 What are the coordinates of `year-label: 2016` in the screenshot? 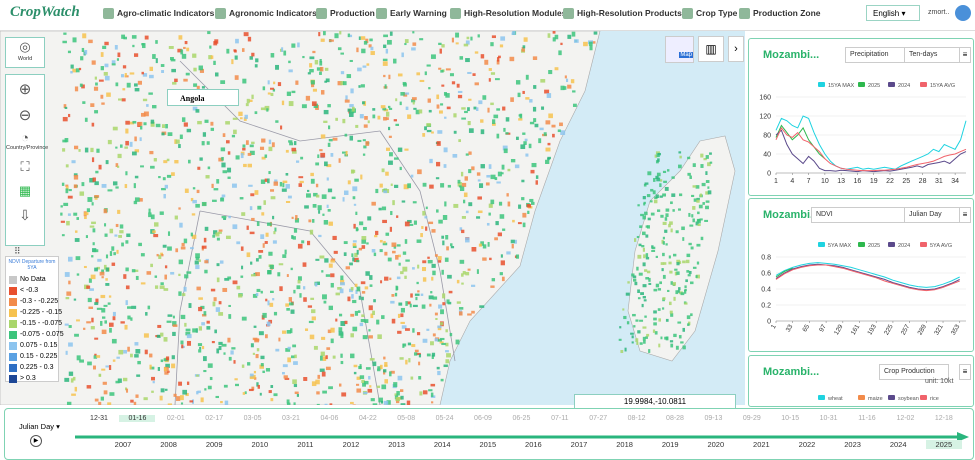 It's located at (533, 444).